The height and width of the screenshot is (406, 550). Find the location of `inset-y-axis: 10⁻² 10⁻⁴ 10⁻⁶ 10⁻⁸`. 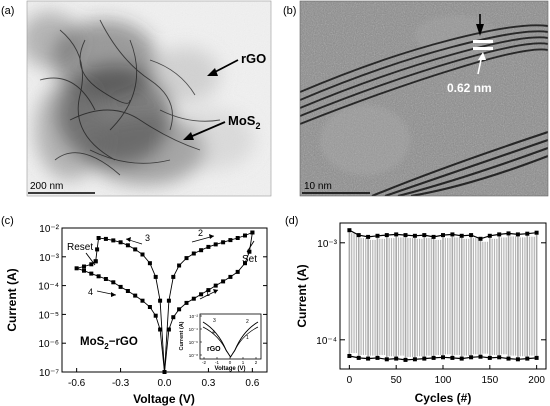

inset-y-axis: 10⁻² 10⁻⁴ 10⁻⁶ 10⁻⁸ is located at coordinates (195, 336).